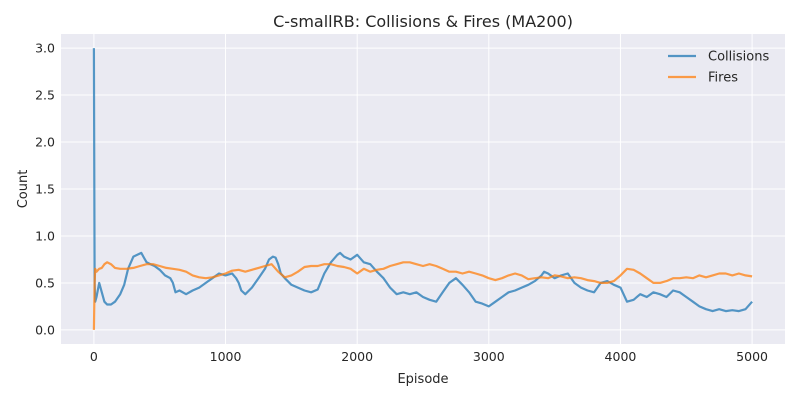 The width and height of the screenshot is (800, 404). What do you see at coordinates (621, 356) in the screenshot?
I see `x-tick-label: 4000` at bounding box center [621, 356].